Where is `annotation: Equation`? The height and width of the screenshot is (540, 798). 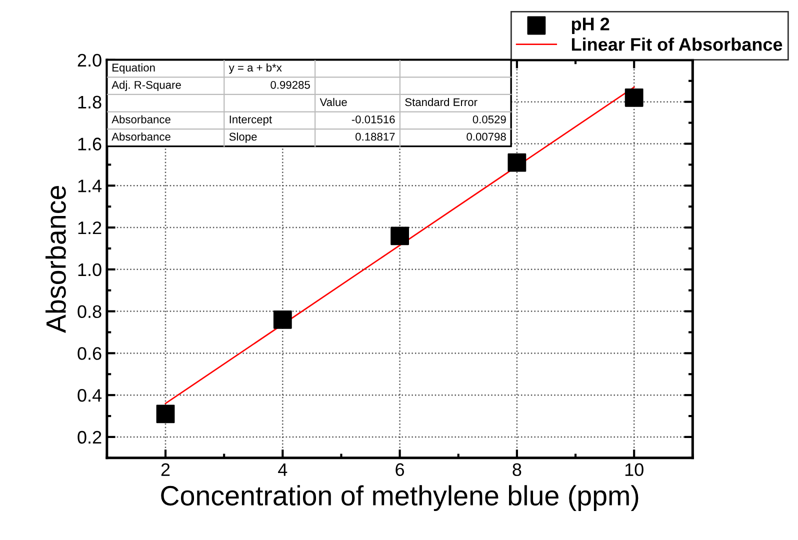
annotation: Equation is located at coordinates (133, 68).